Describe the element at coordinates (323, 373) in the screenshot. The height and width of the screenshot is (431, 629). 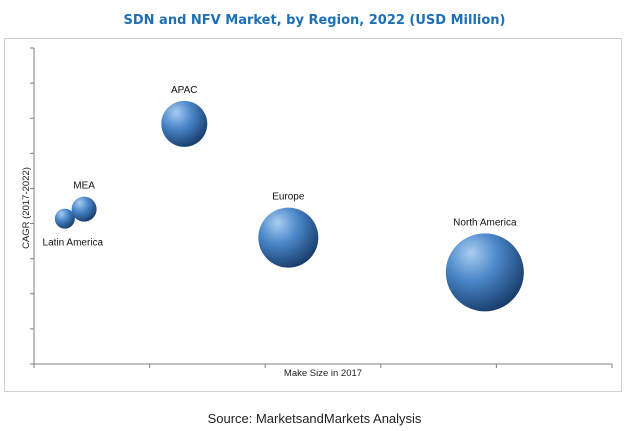
I see `x-axis-label: Make Size in 2017` at that location.